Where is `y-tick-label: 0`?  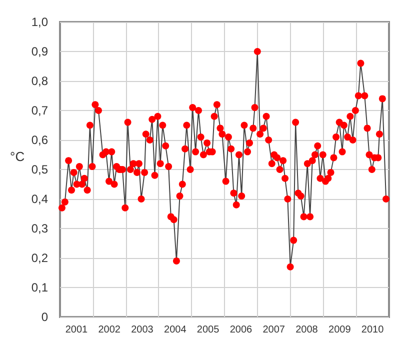 y-tick-label: 0 is located at coordinates (44, 317).